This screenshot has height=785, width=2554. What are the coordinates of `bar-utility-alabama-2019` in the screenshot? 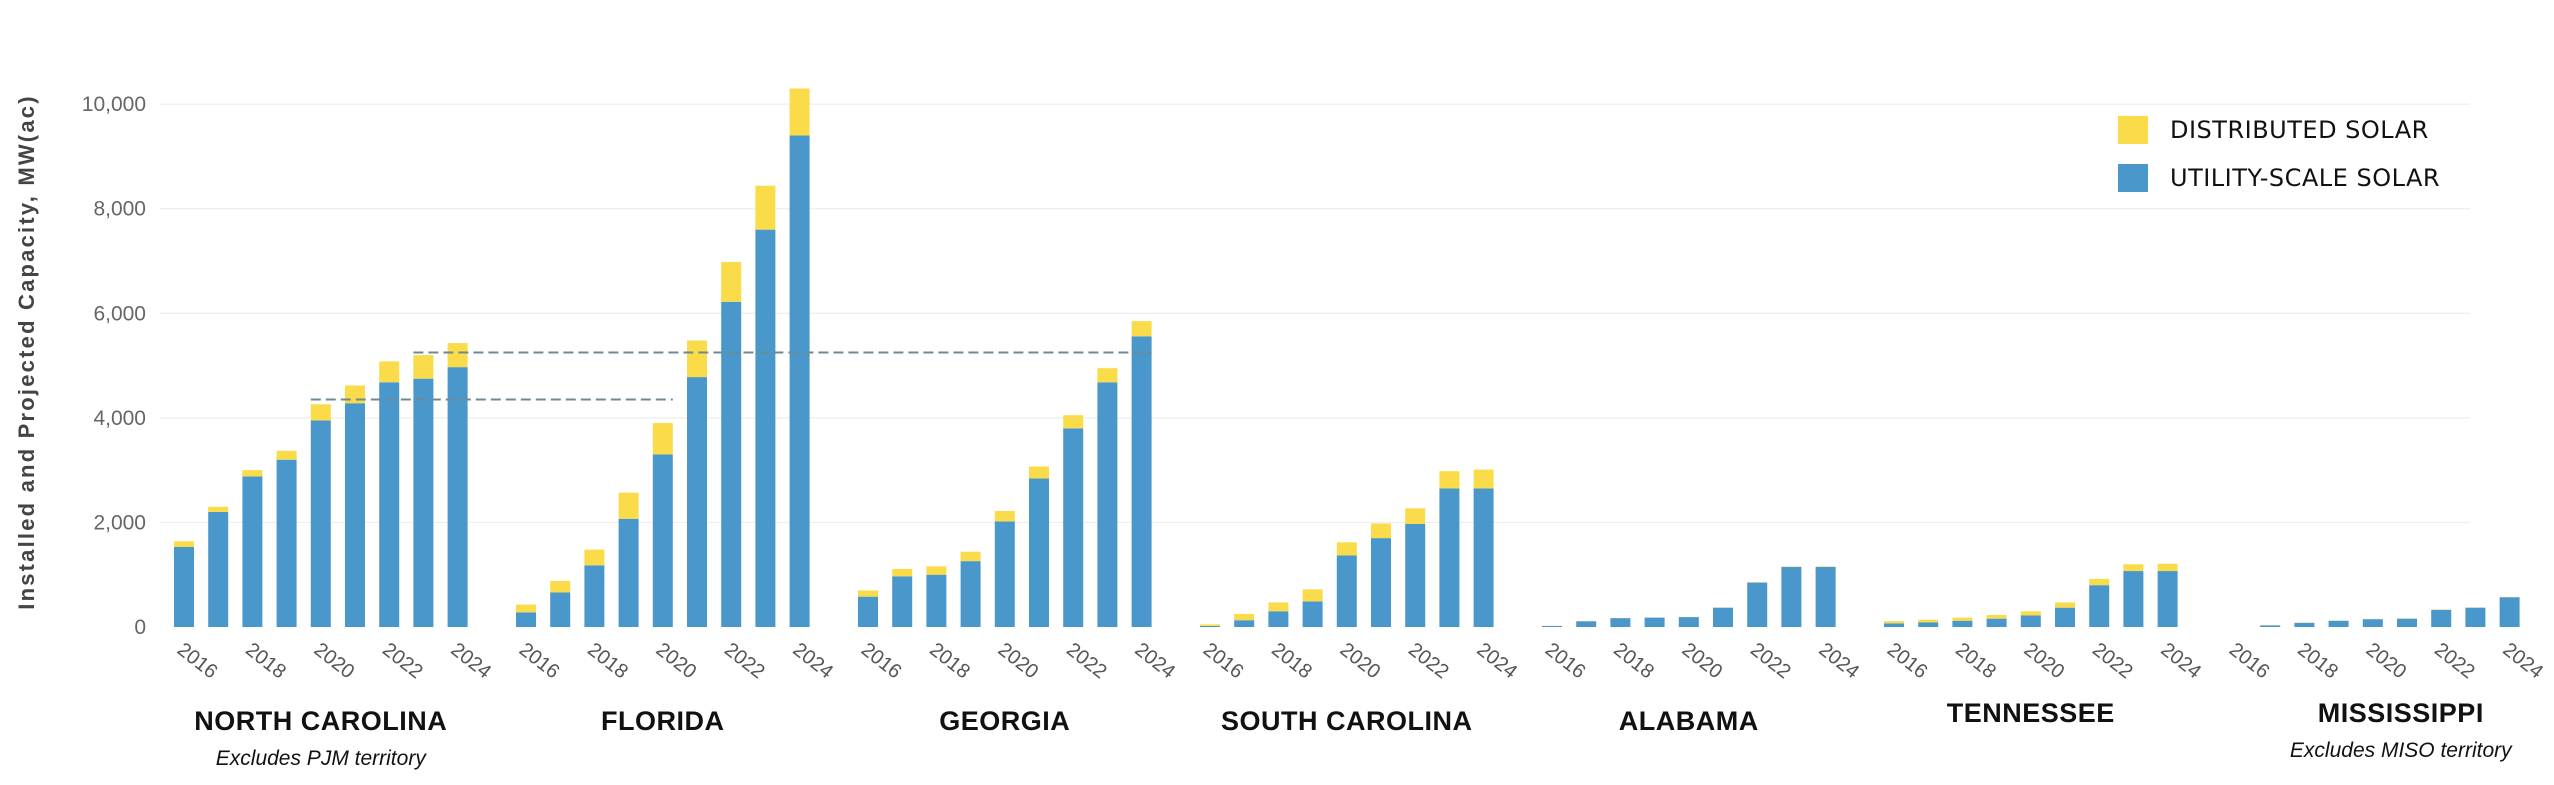 It's located at (1655, 622).